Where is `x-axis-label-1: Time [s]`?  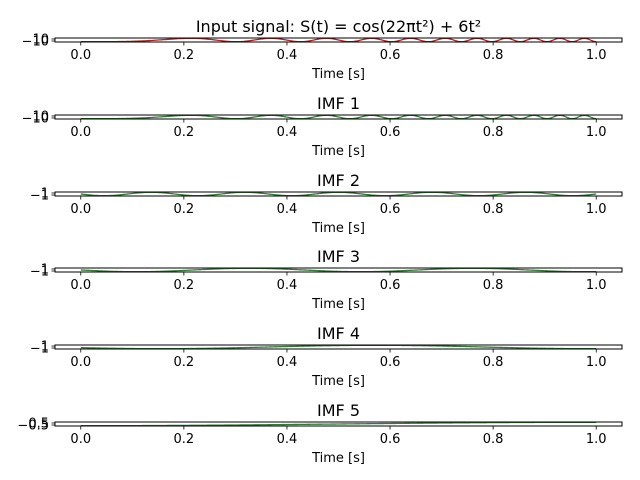
x-axis-label-1: Time [s] is located at coordinates (338, 151).